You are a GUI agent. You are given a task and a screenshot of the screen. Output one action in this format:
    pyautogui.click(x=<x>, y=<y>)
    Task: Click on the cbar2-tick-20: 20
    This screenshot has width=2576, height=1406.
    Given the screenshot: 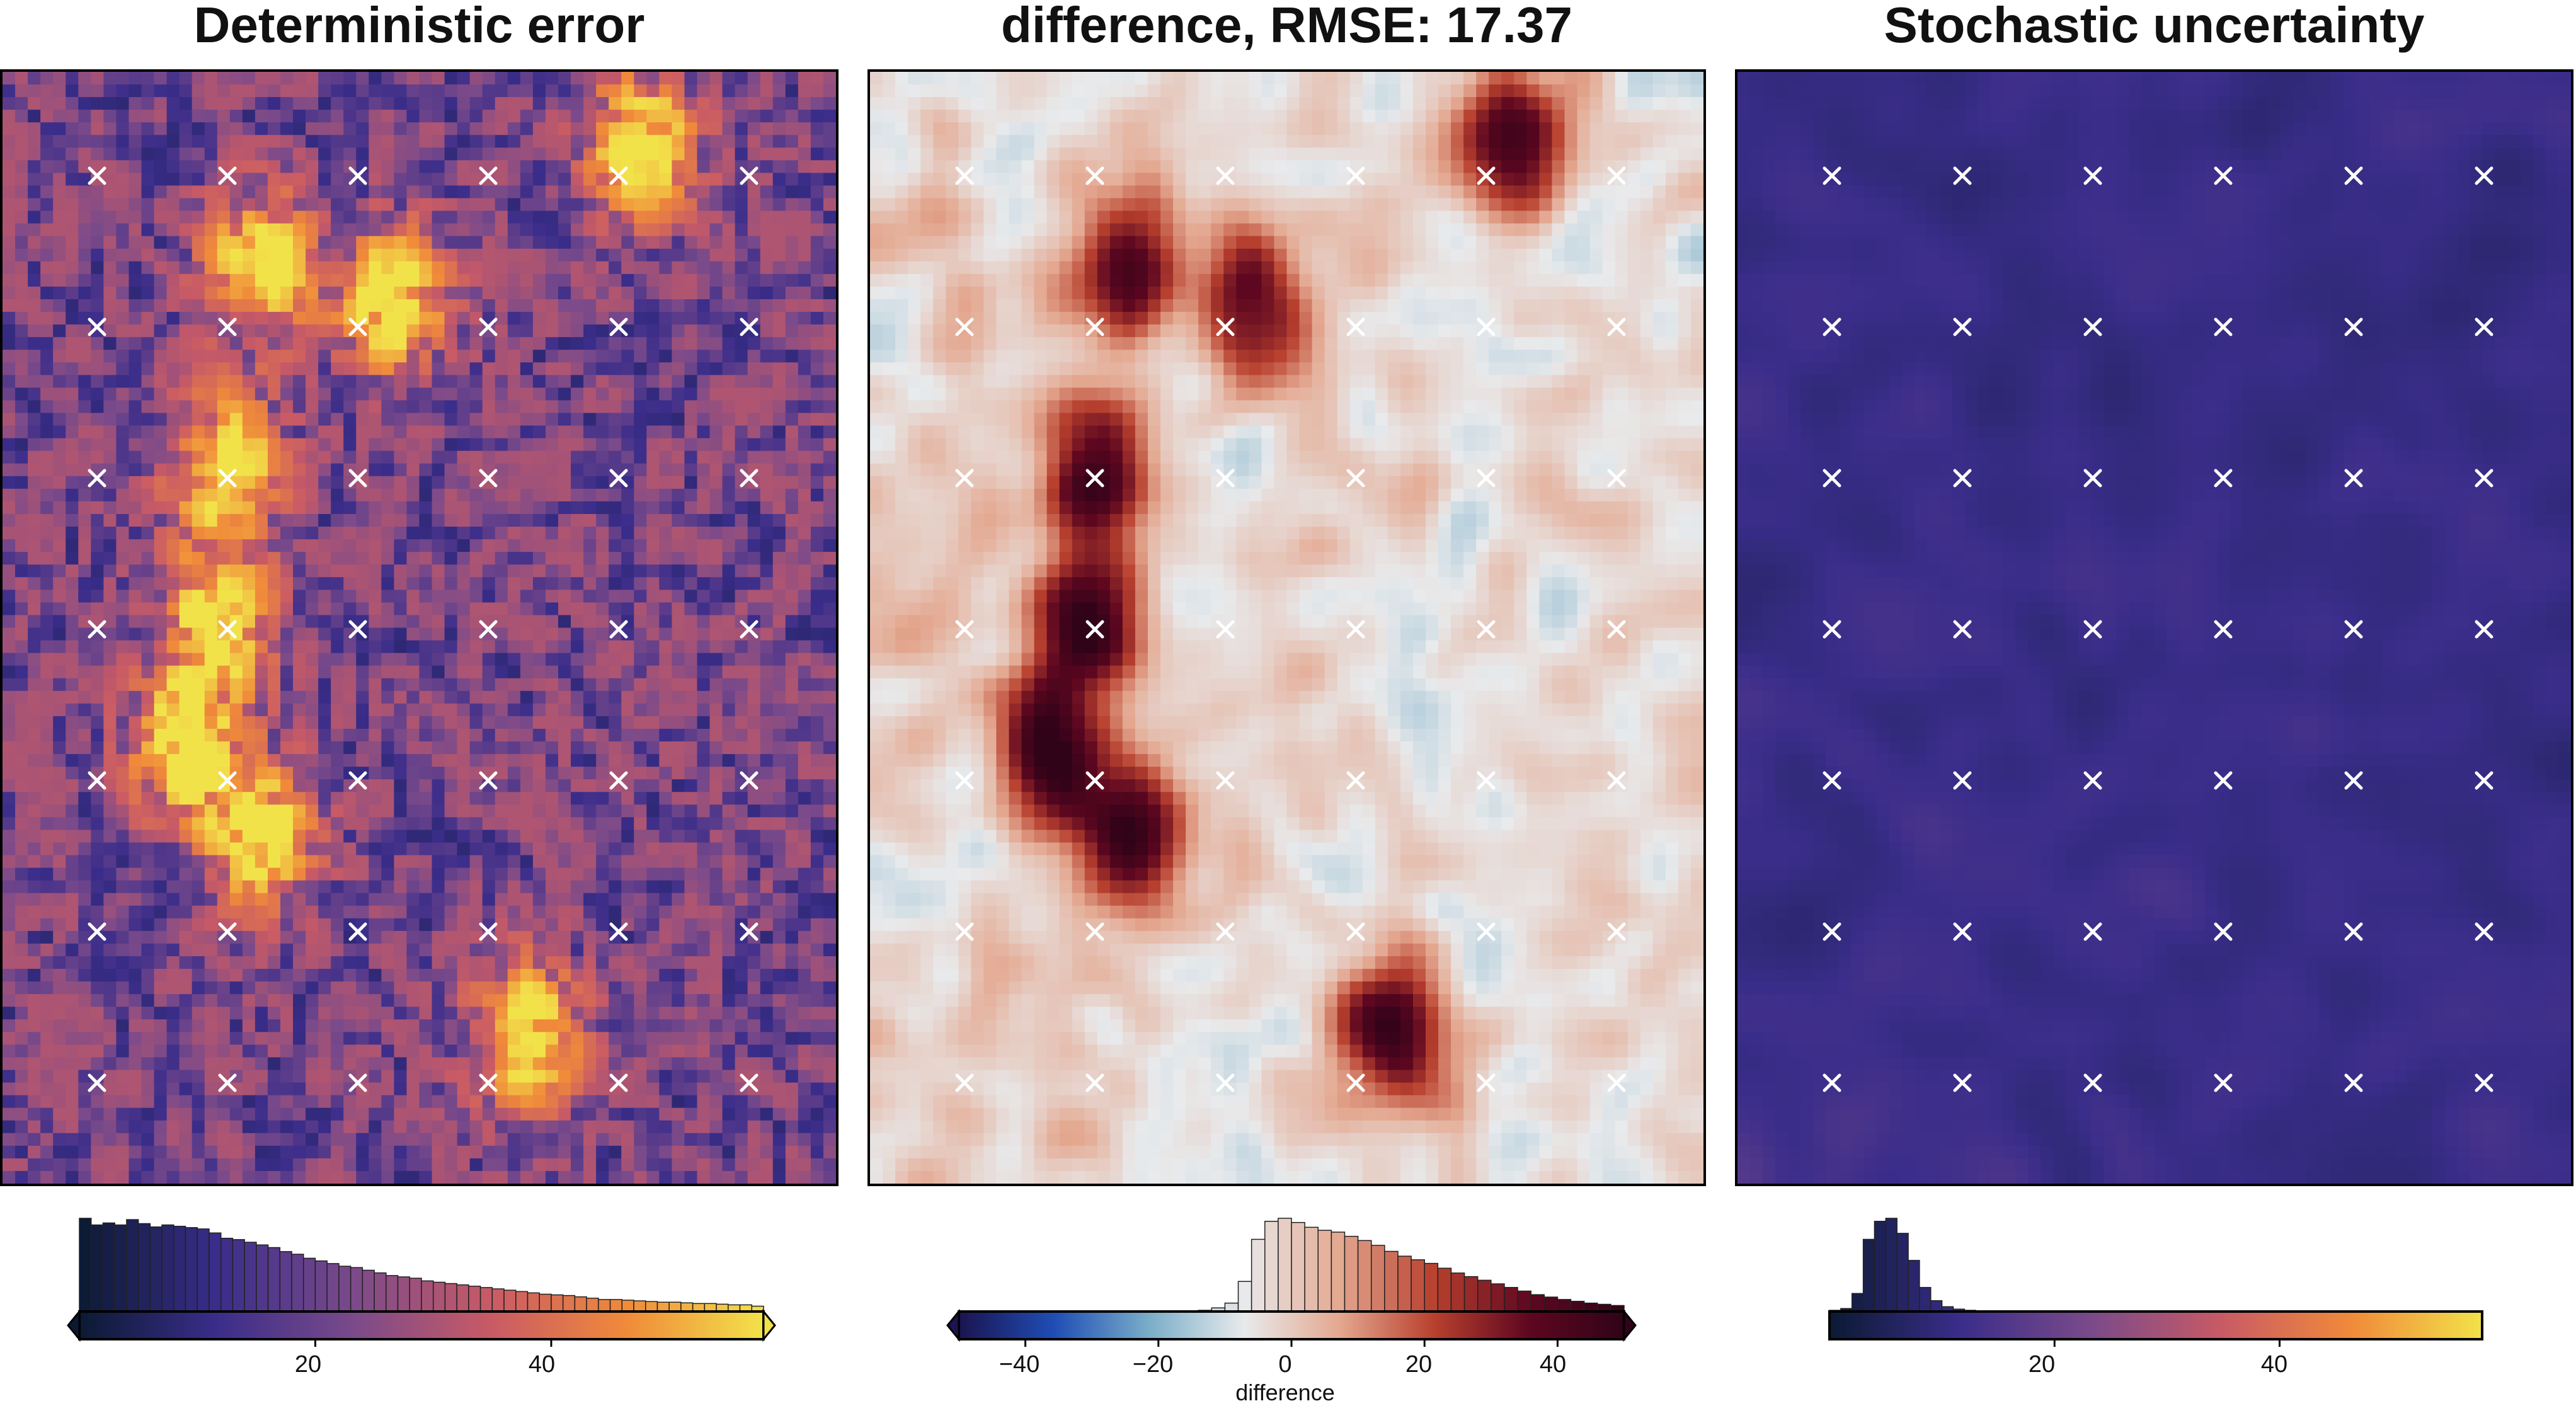 What is the action you would take?
    pyautogui.click(x=2042, y=1365)
    